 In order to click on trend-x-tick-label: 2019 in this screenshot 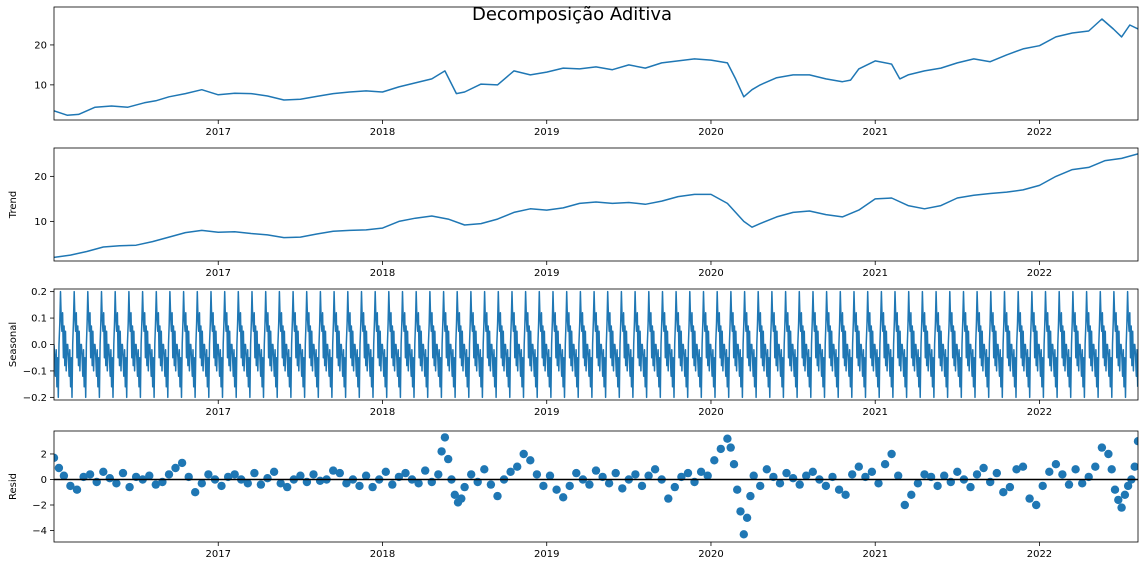, I will do `click(546, 273)`.